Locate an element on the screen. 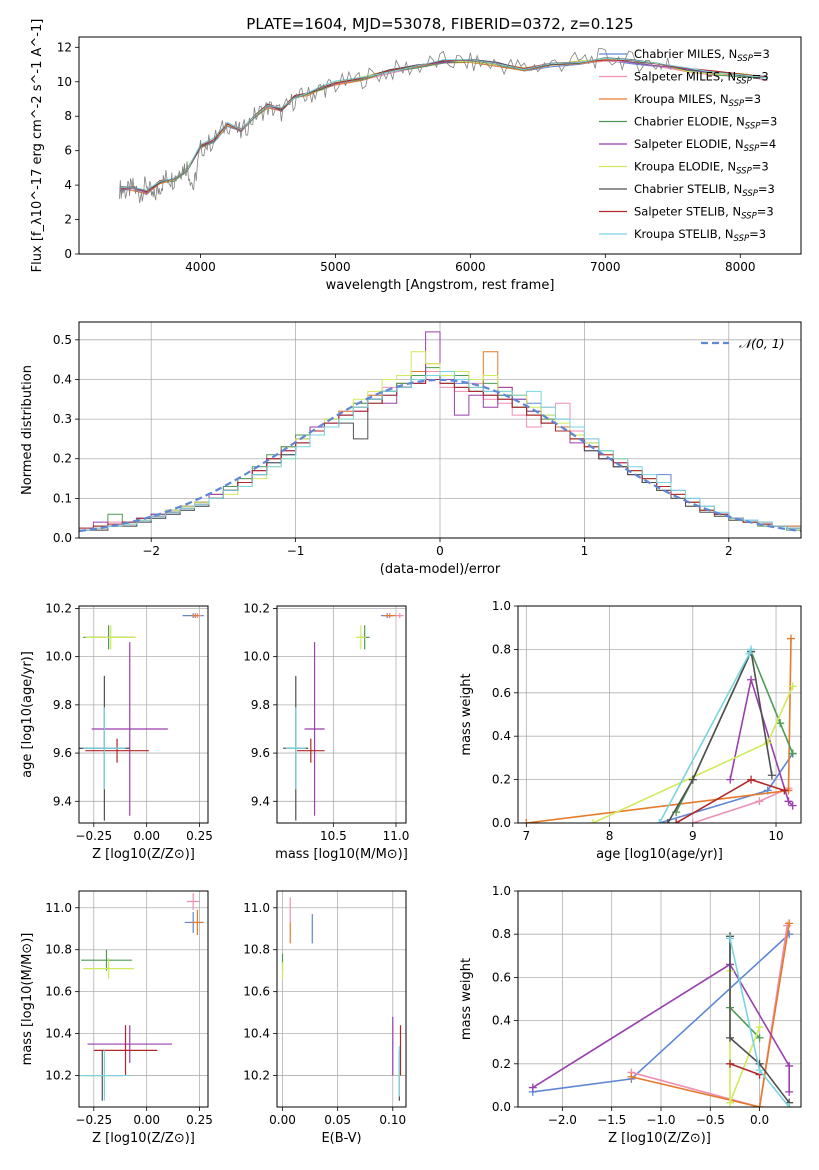 The width and height of the screenshot is (819, 1170). legend-entry: Kroupa MILES, NSSP=3 is located at coordinates (697, 100).